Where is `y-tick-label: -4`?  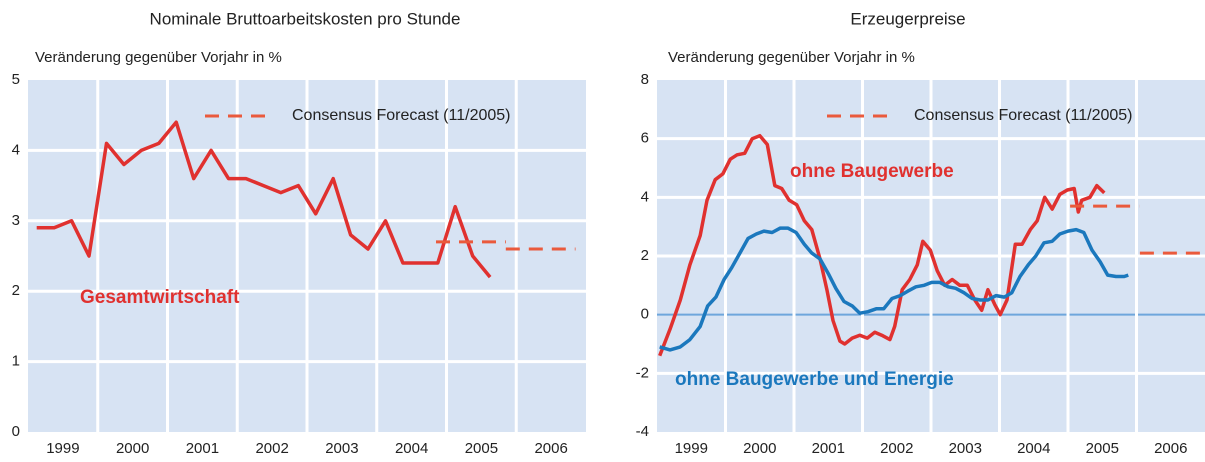
y-tick-label: -4 is located at coordinates (642, 431).